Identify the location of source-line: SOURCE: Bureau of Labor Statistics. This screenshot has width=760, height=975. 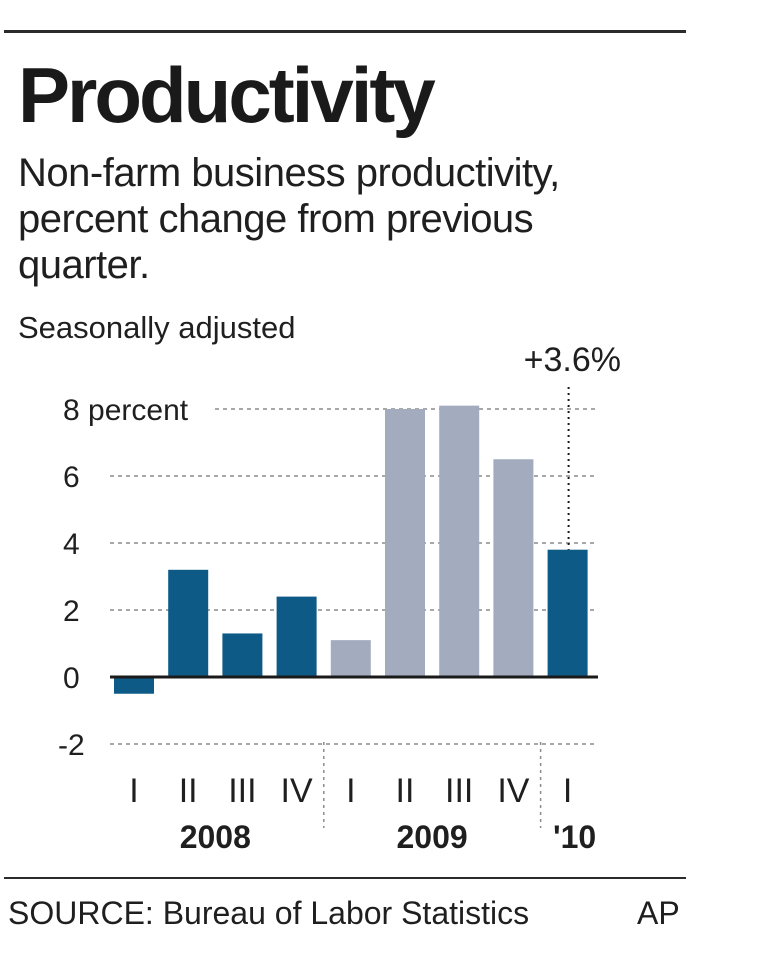
(269, 913).